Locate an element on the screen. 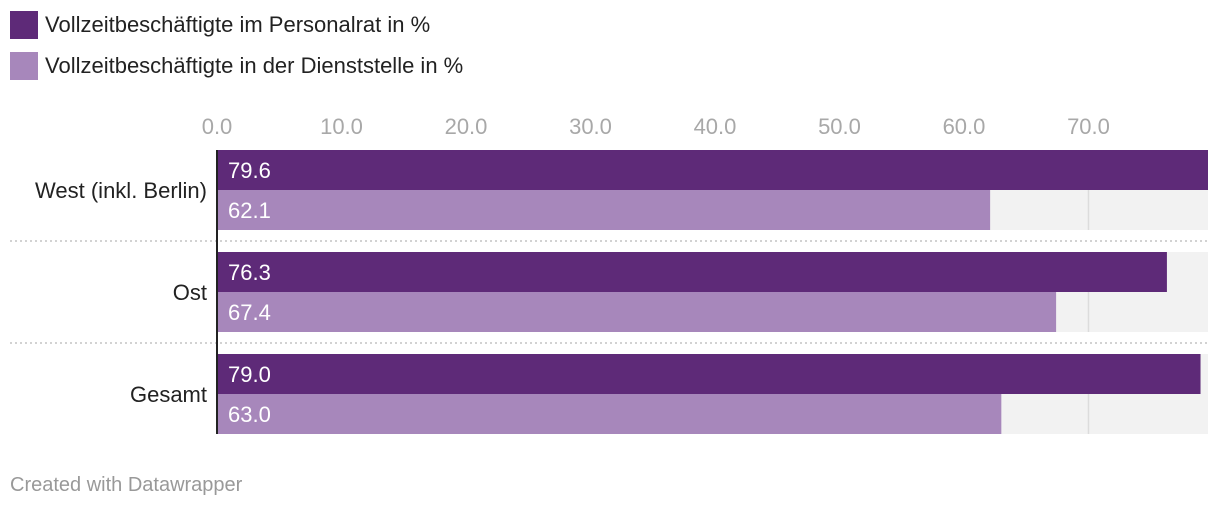  x-tick-label: 60.0 is located at coordinates (964, 126).